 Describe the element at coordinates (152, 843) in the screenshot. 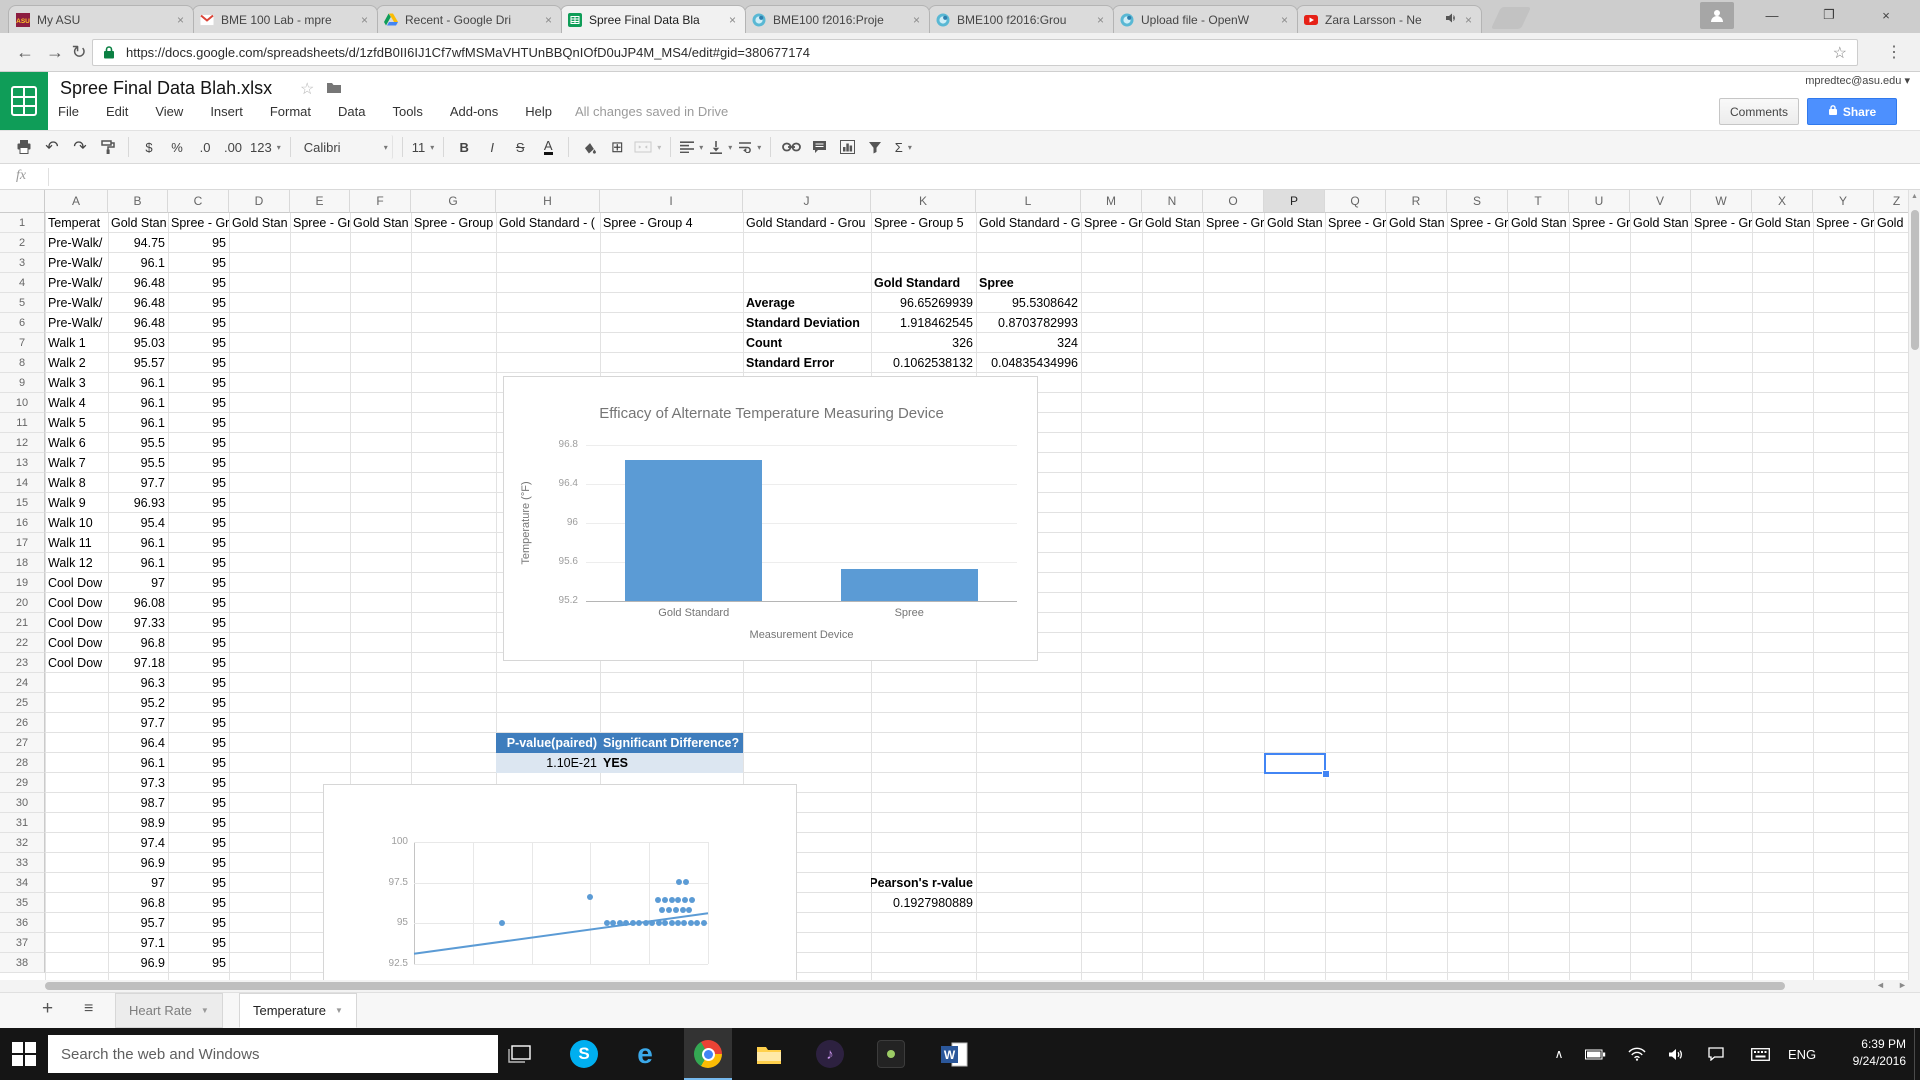

I see `cell-B32: 97.4` at that location.